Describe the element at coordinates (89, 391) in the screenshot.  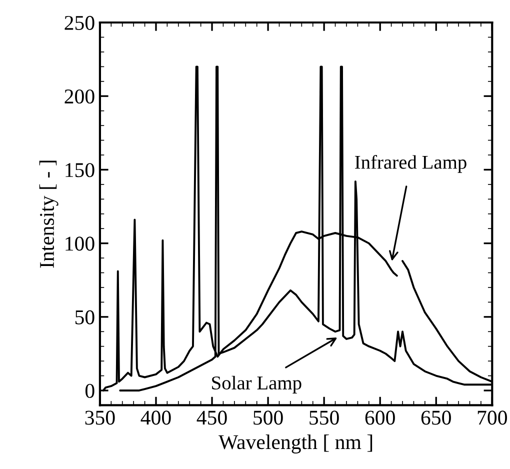
I see `y-tick-label: 0` at that location.